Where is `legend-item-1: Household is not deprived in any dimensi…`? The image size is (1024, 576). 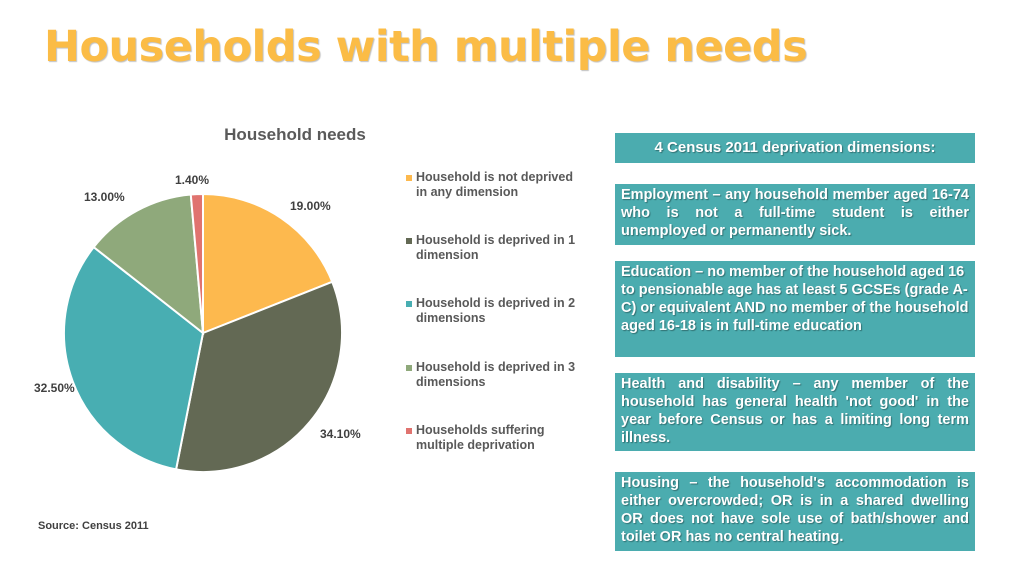
legend-item-1: Household is not deprived in any dimensi… is located at coordinates (491, 185).